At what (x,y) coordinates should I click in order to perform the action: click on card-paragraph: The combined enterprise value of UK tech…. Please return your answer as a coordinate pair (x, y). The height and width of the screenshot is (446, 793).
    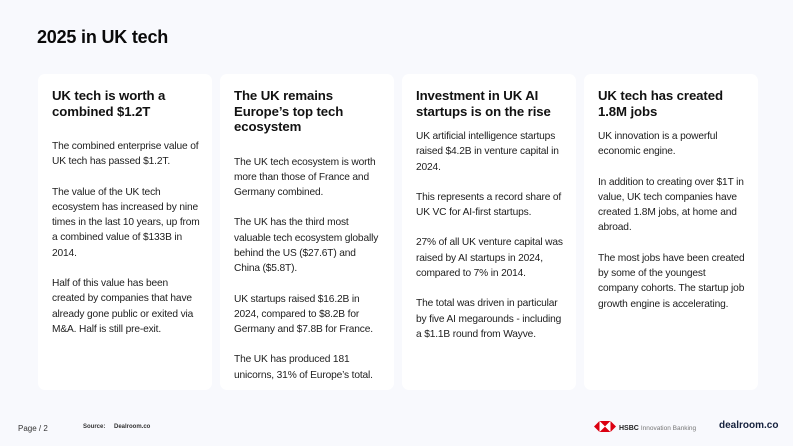
    Looking at the image, I should click on (125, 154).